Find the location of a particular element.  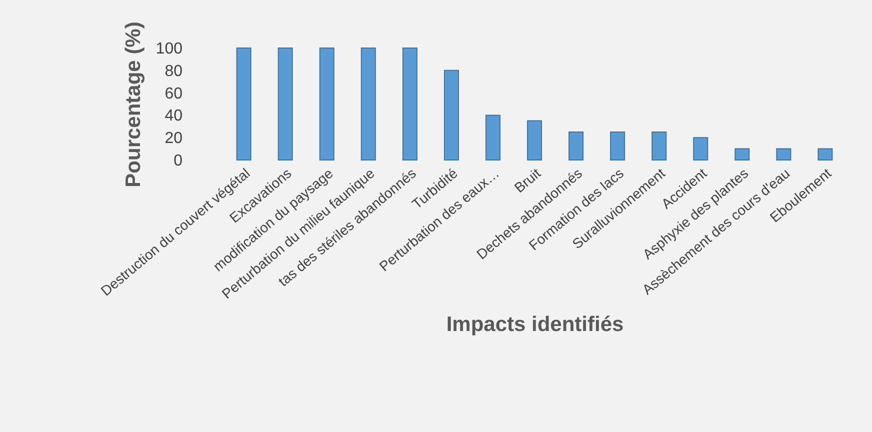

y-tick-label: 60 is located at coordinates (173, 93).